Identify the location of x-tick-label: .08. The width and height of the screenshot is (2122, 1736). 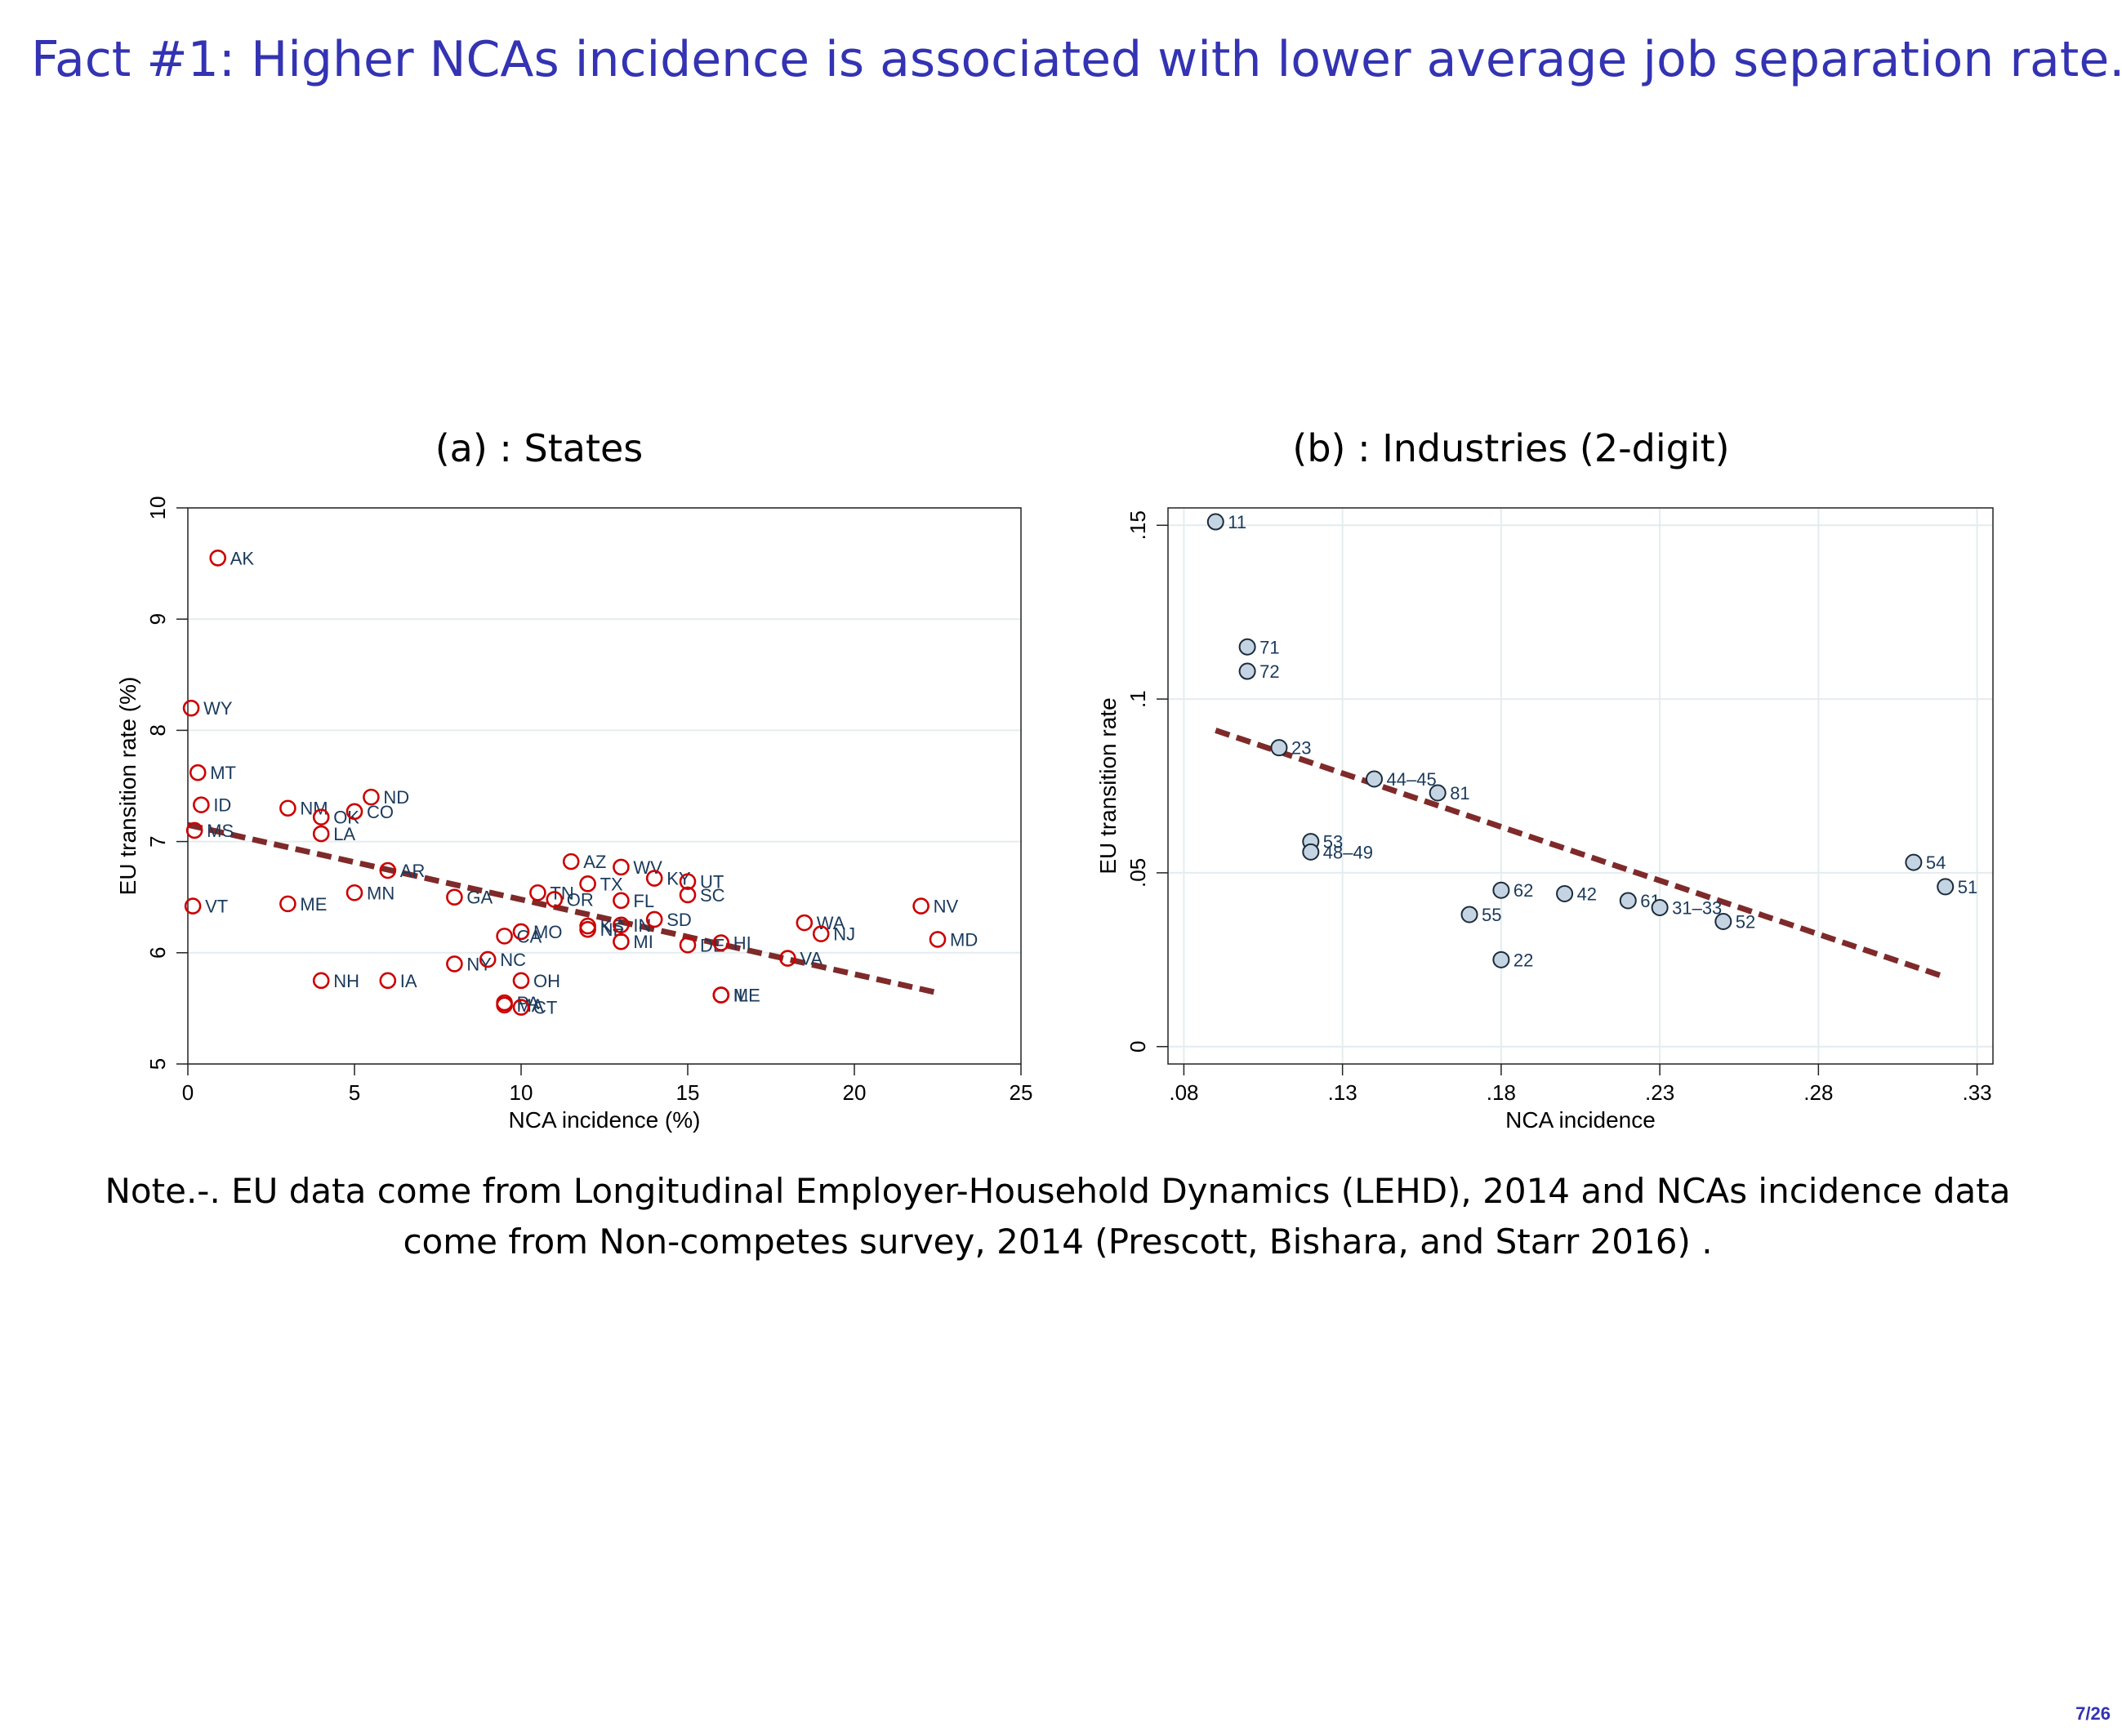
(1183, 1093).